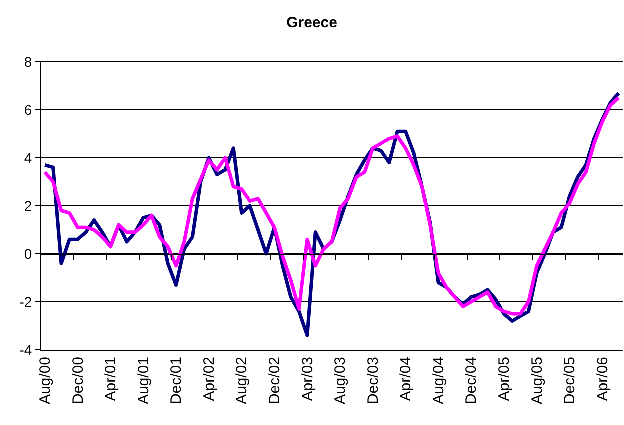 The image size is (624, 425). Describe the element at coordinates (45, 381) in the screenshot. I see `x-tick-label: Aug/00` at that location.